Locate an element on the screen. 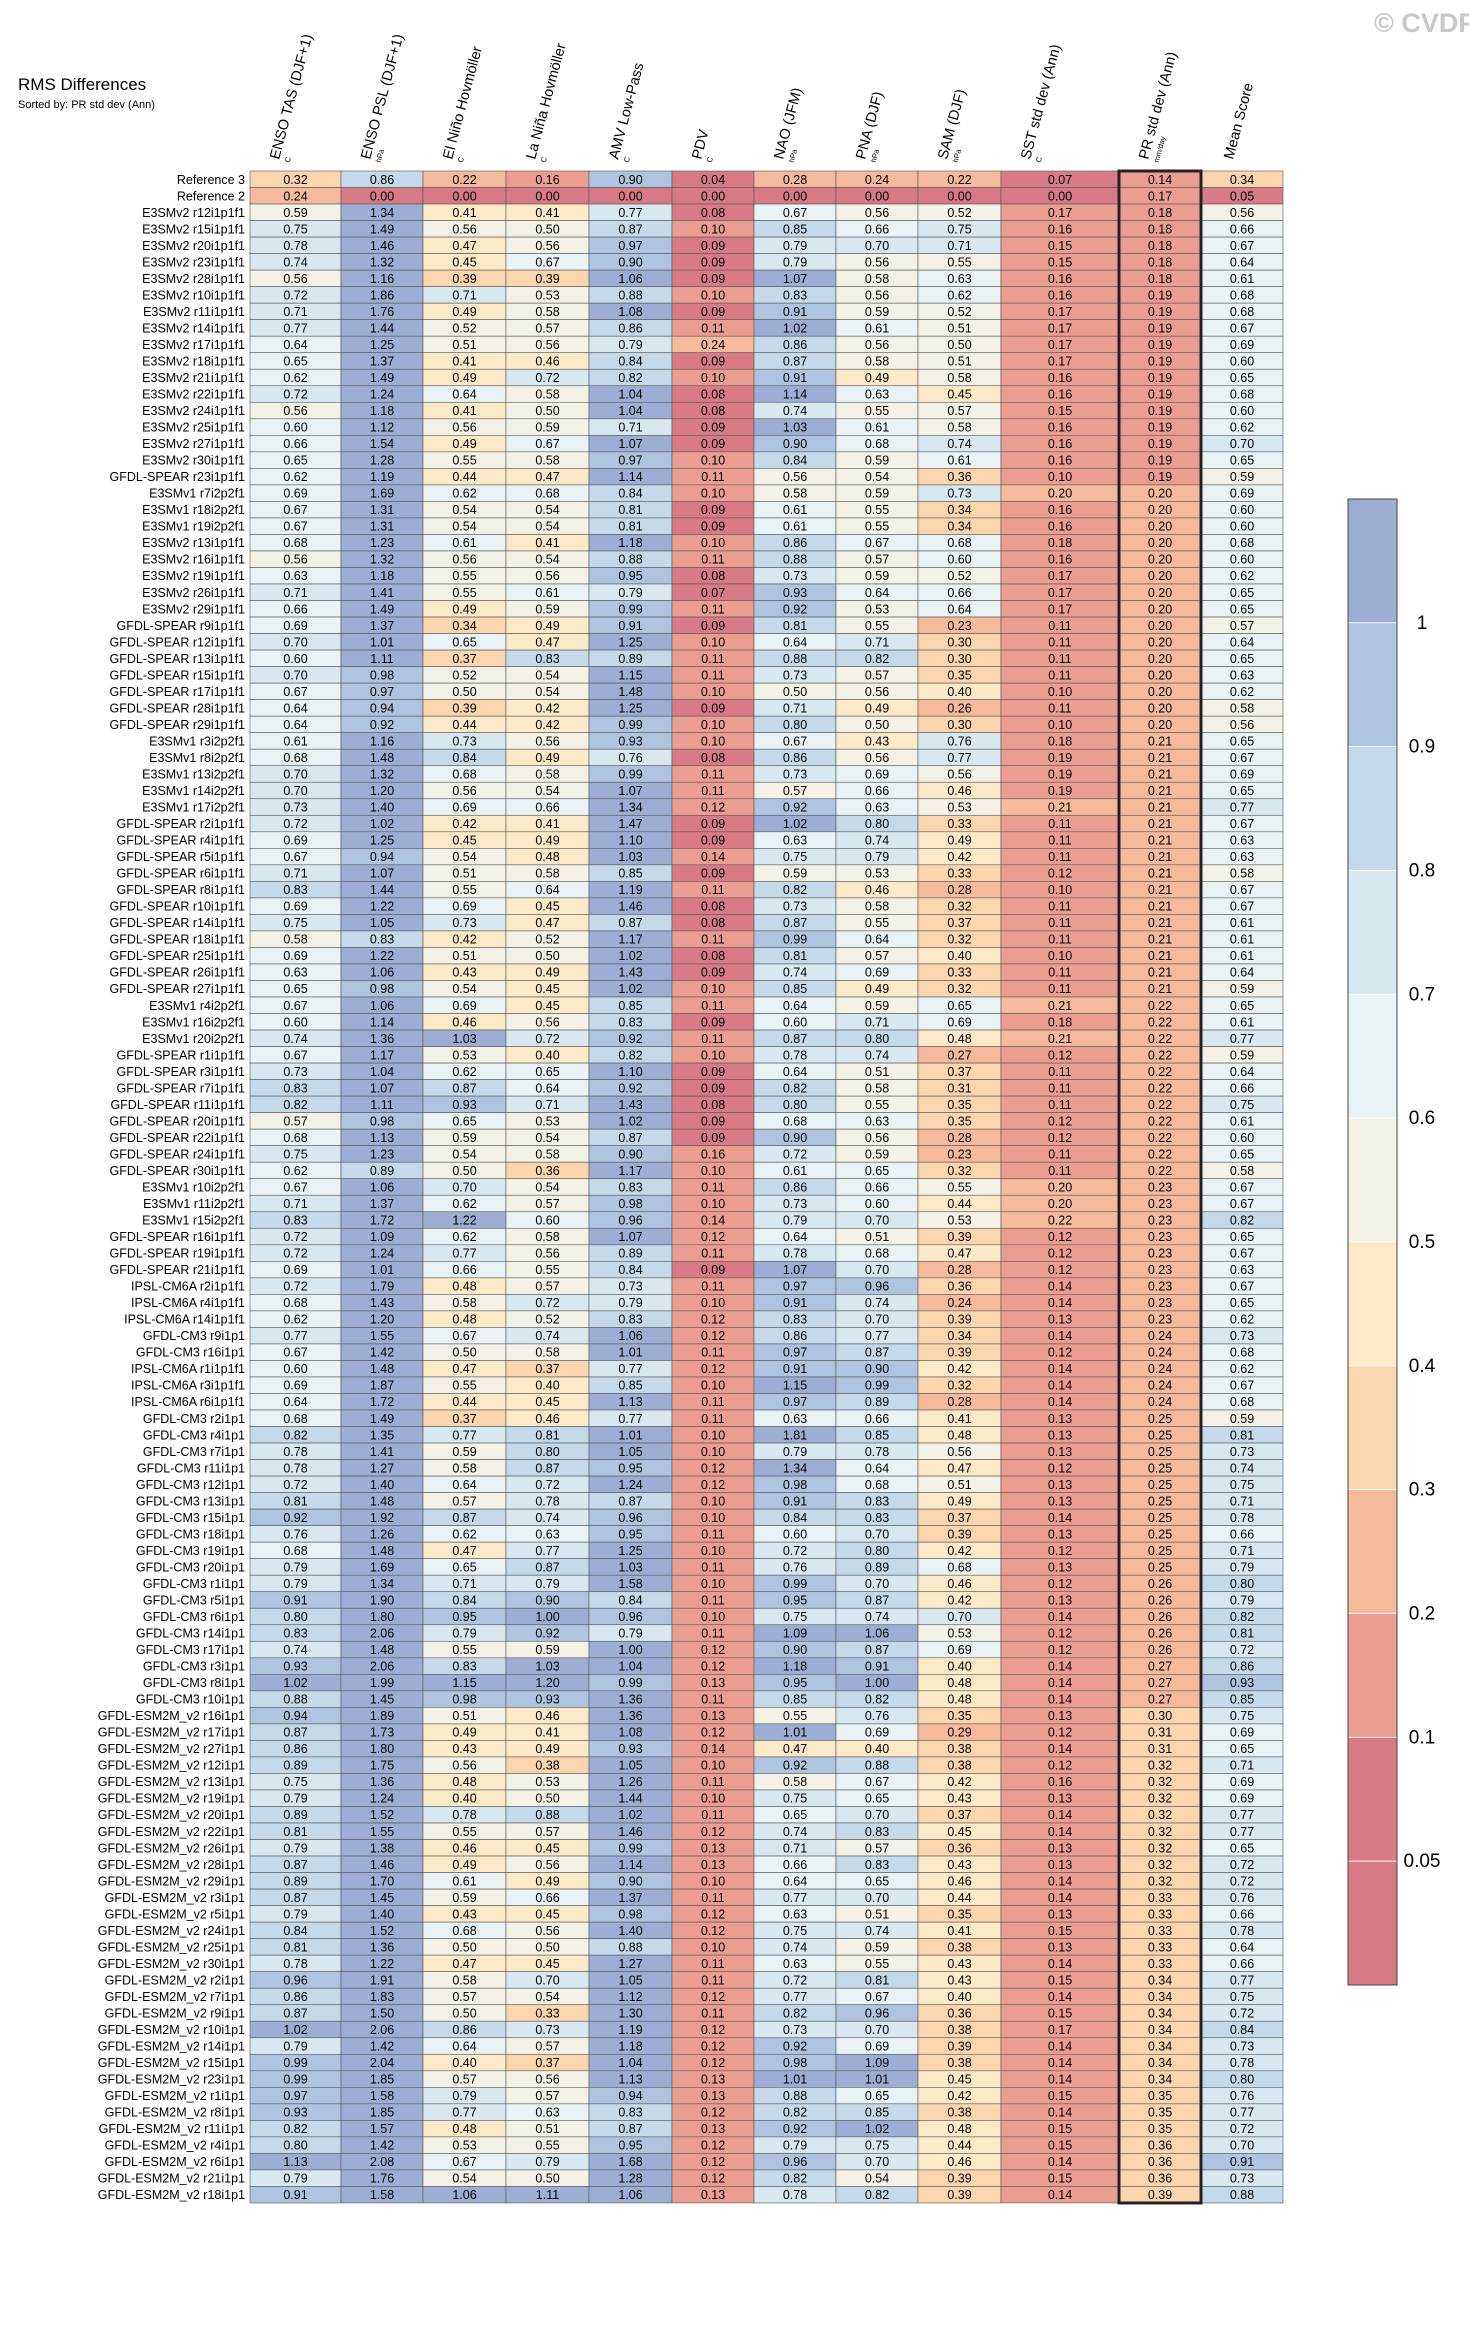  row-label: E3SMv1 r4i2p2f1 is located at coordinates (197, 1006).